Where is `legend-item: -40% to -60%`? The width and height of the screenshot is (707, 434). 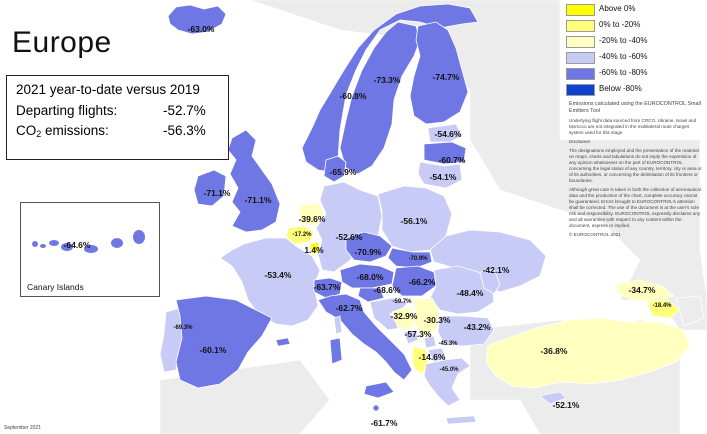
legend-item: -40% to -60% is located at coordinates (636, 58).